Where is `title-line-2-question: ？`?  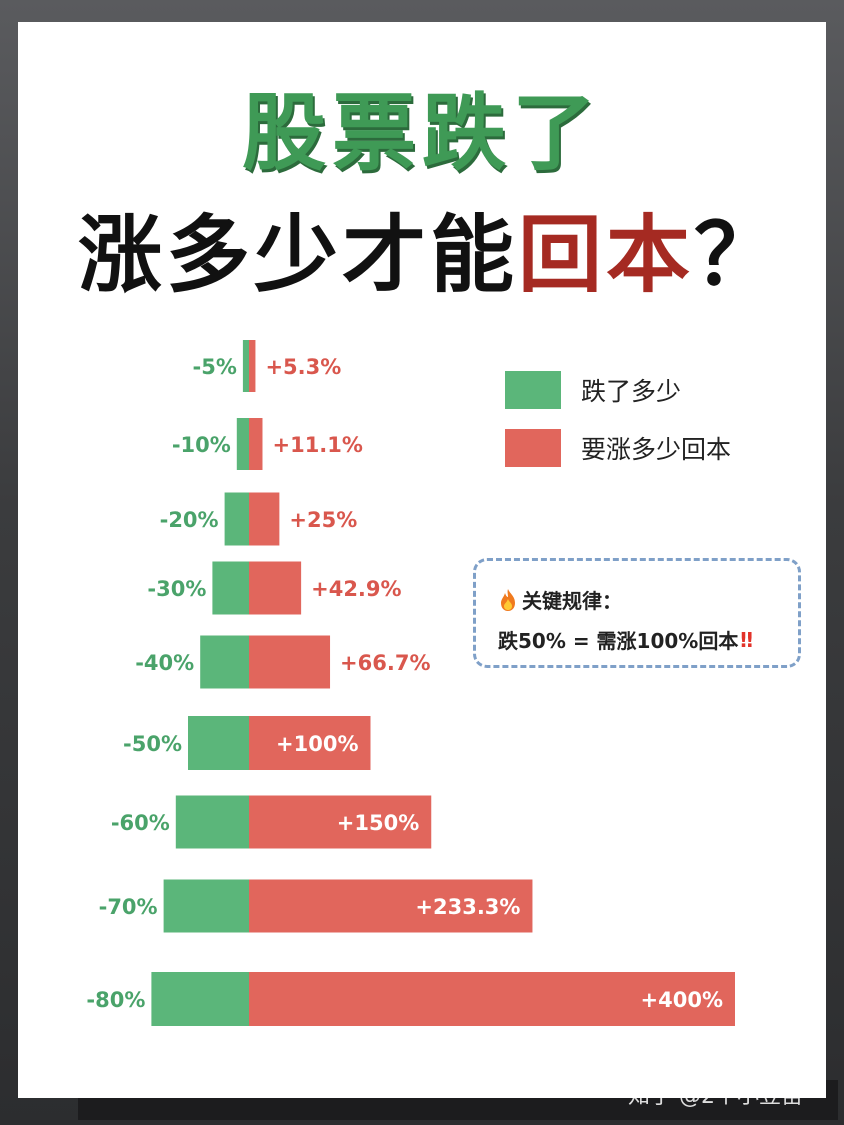 title-line-2-question: ？ is located at coordinates (738, 255).